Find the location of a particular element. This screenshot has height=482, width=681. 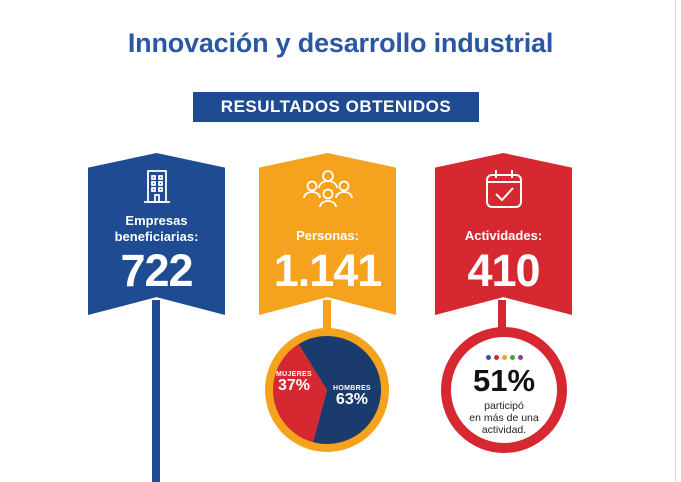

people-value: 1.141 is located at coordinates (328, 270).